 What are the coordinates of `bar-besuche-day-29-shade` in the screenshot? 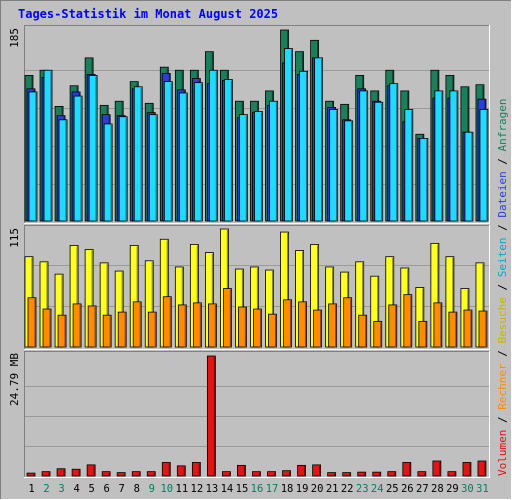 It's located at (453, 301).